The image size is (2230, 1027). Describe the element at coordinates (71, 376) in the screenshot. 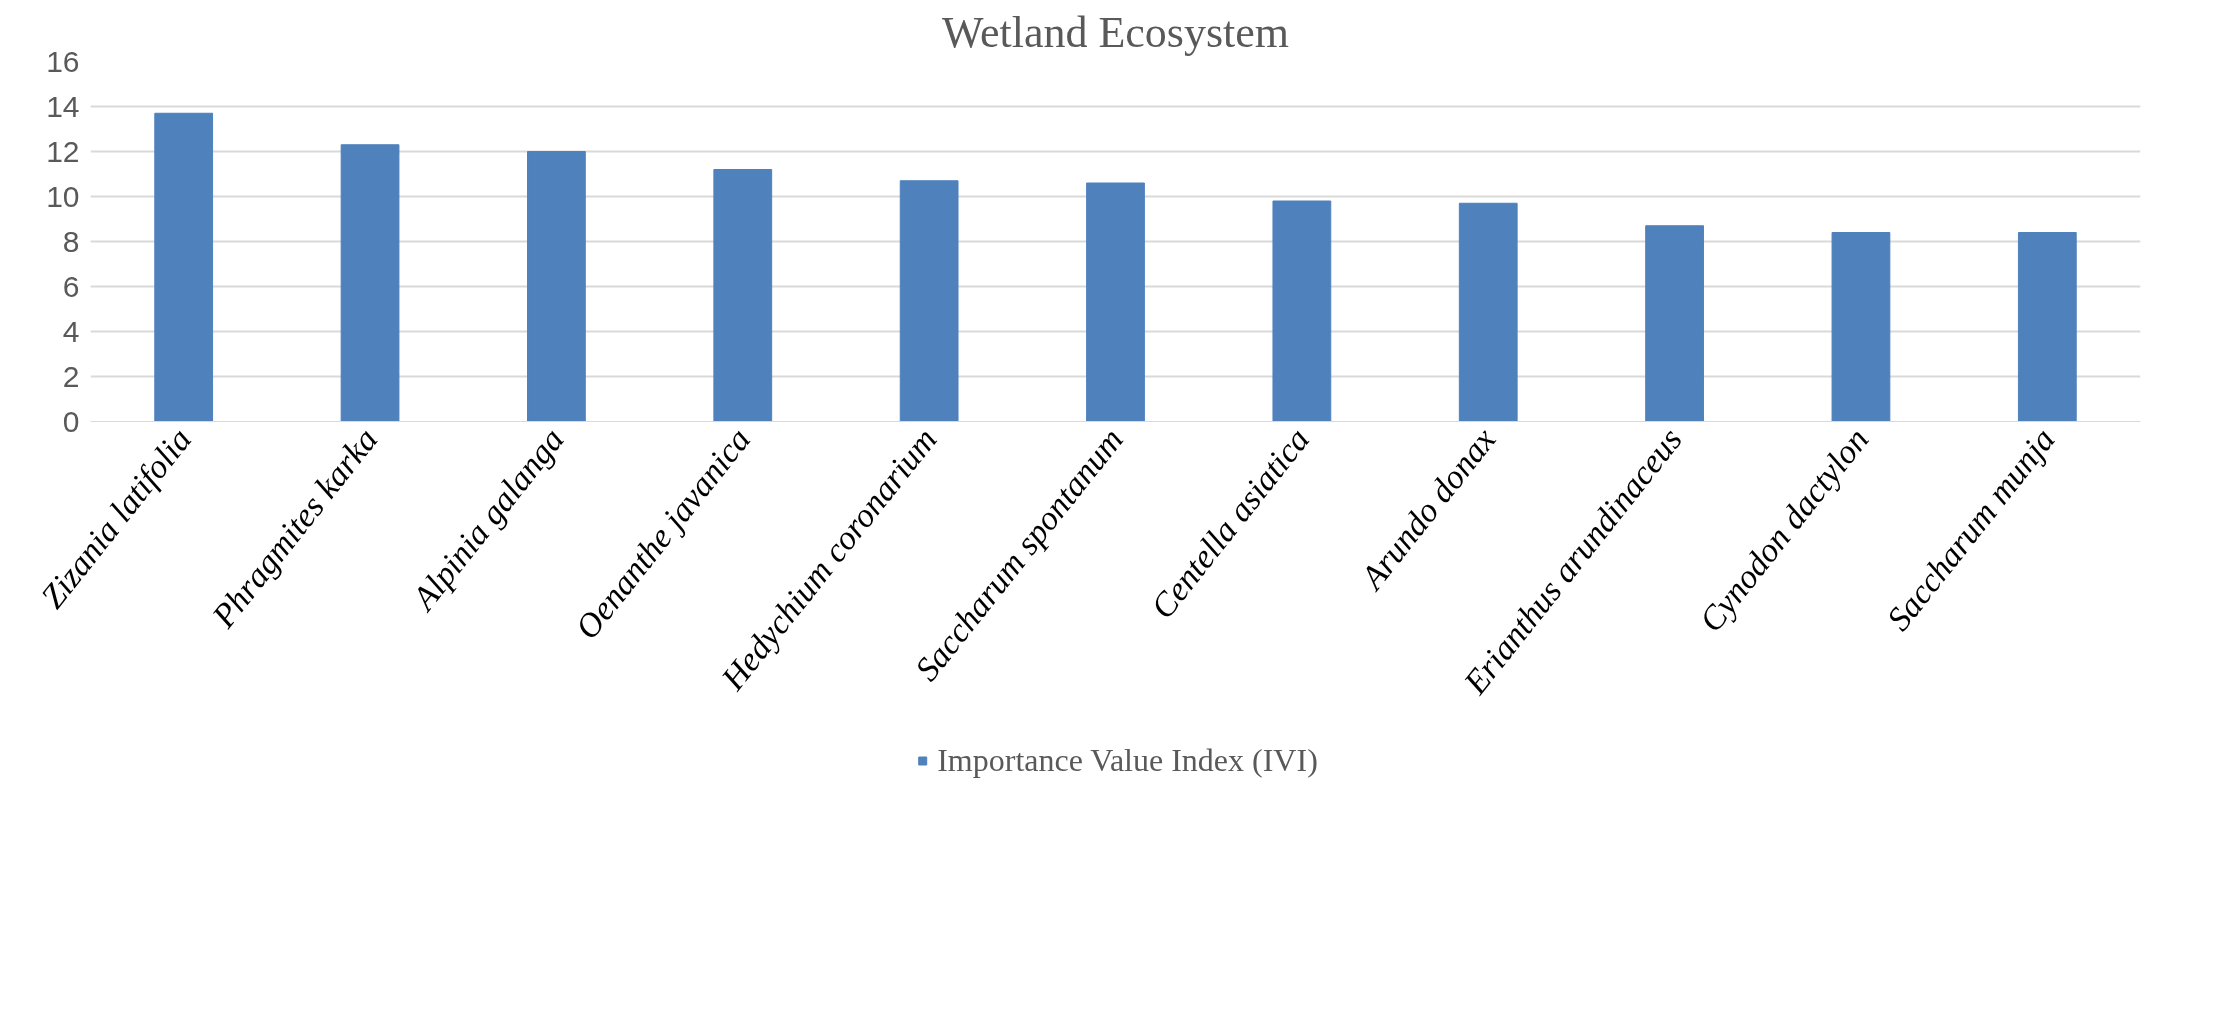

I see `y-tick-label: 2` at that location.